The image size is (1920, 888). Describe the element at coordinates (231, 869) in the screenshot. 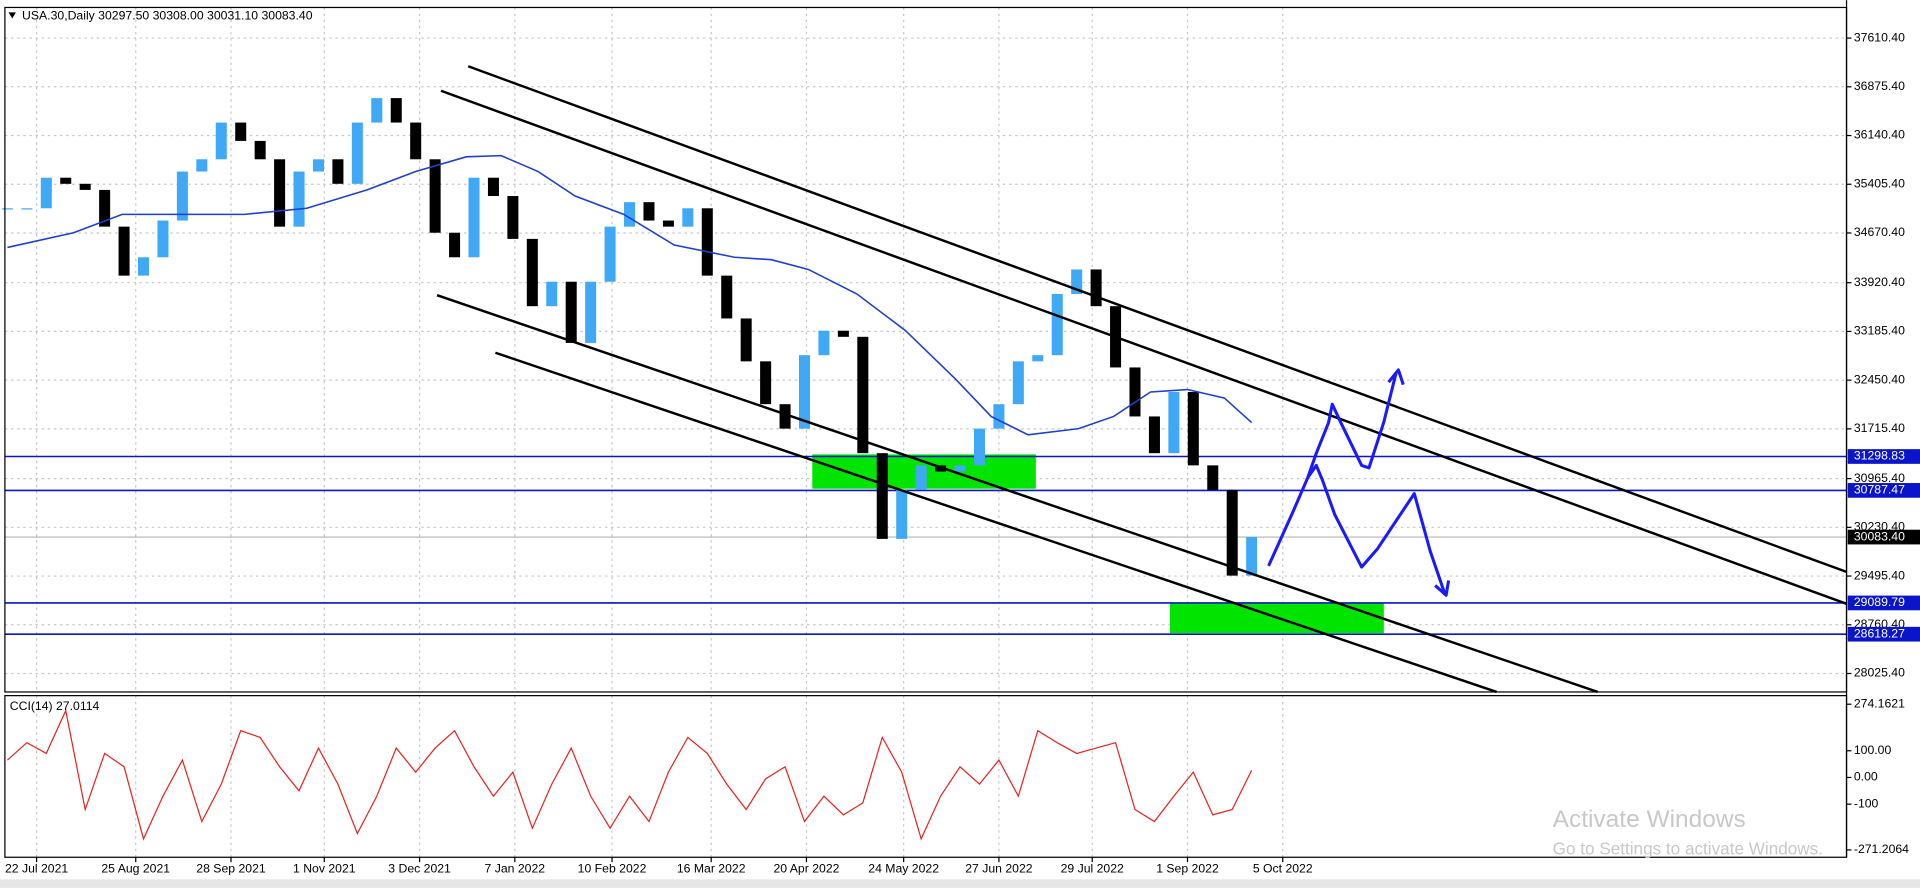

I see `x-tick-label: 28 Sep 2021` at that location.